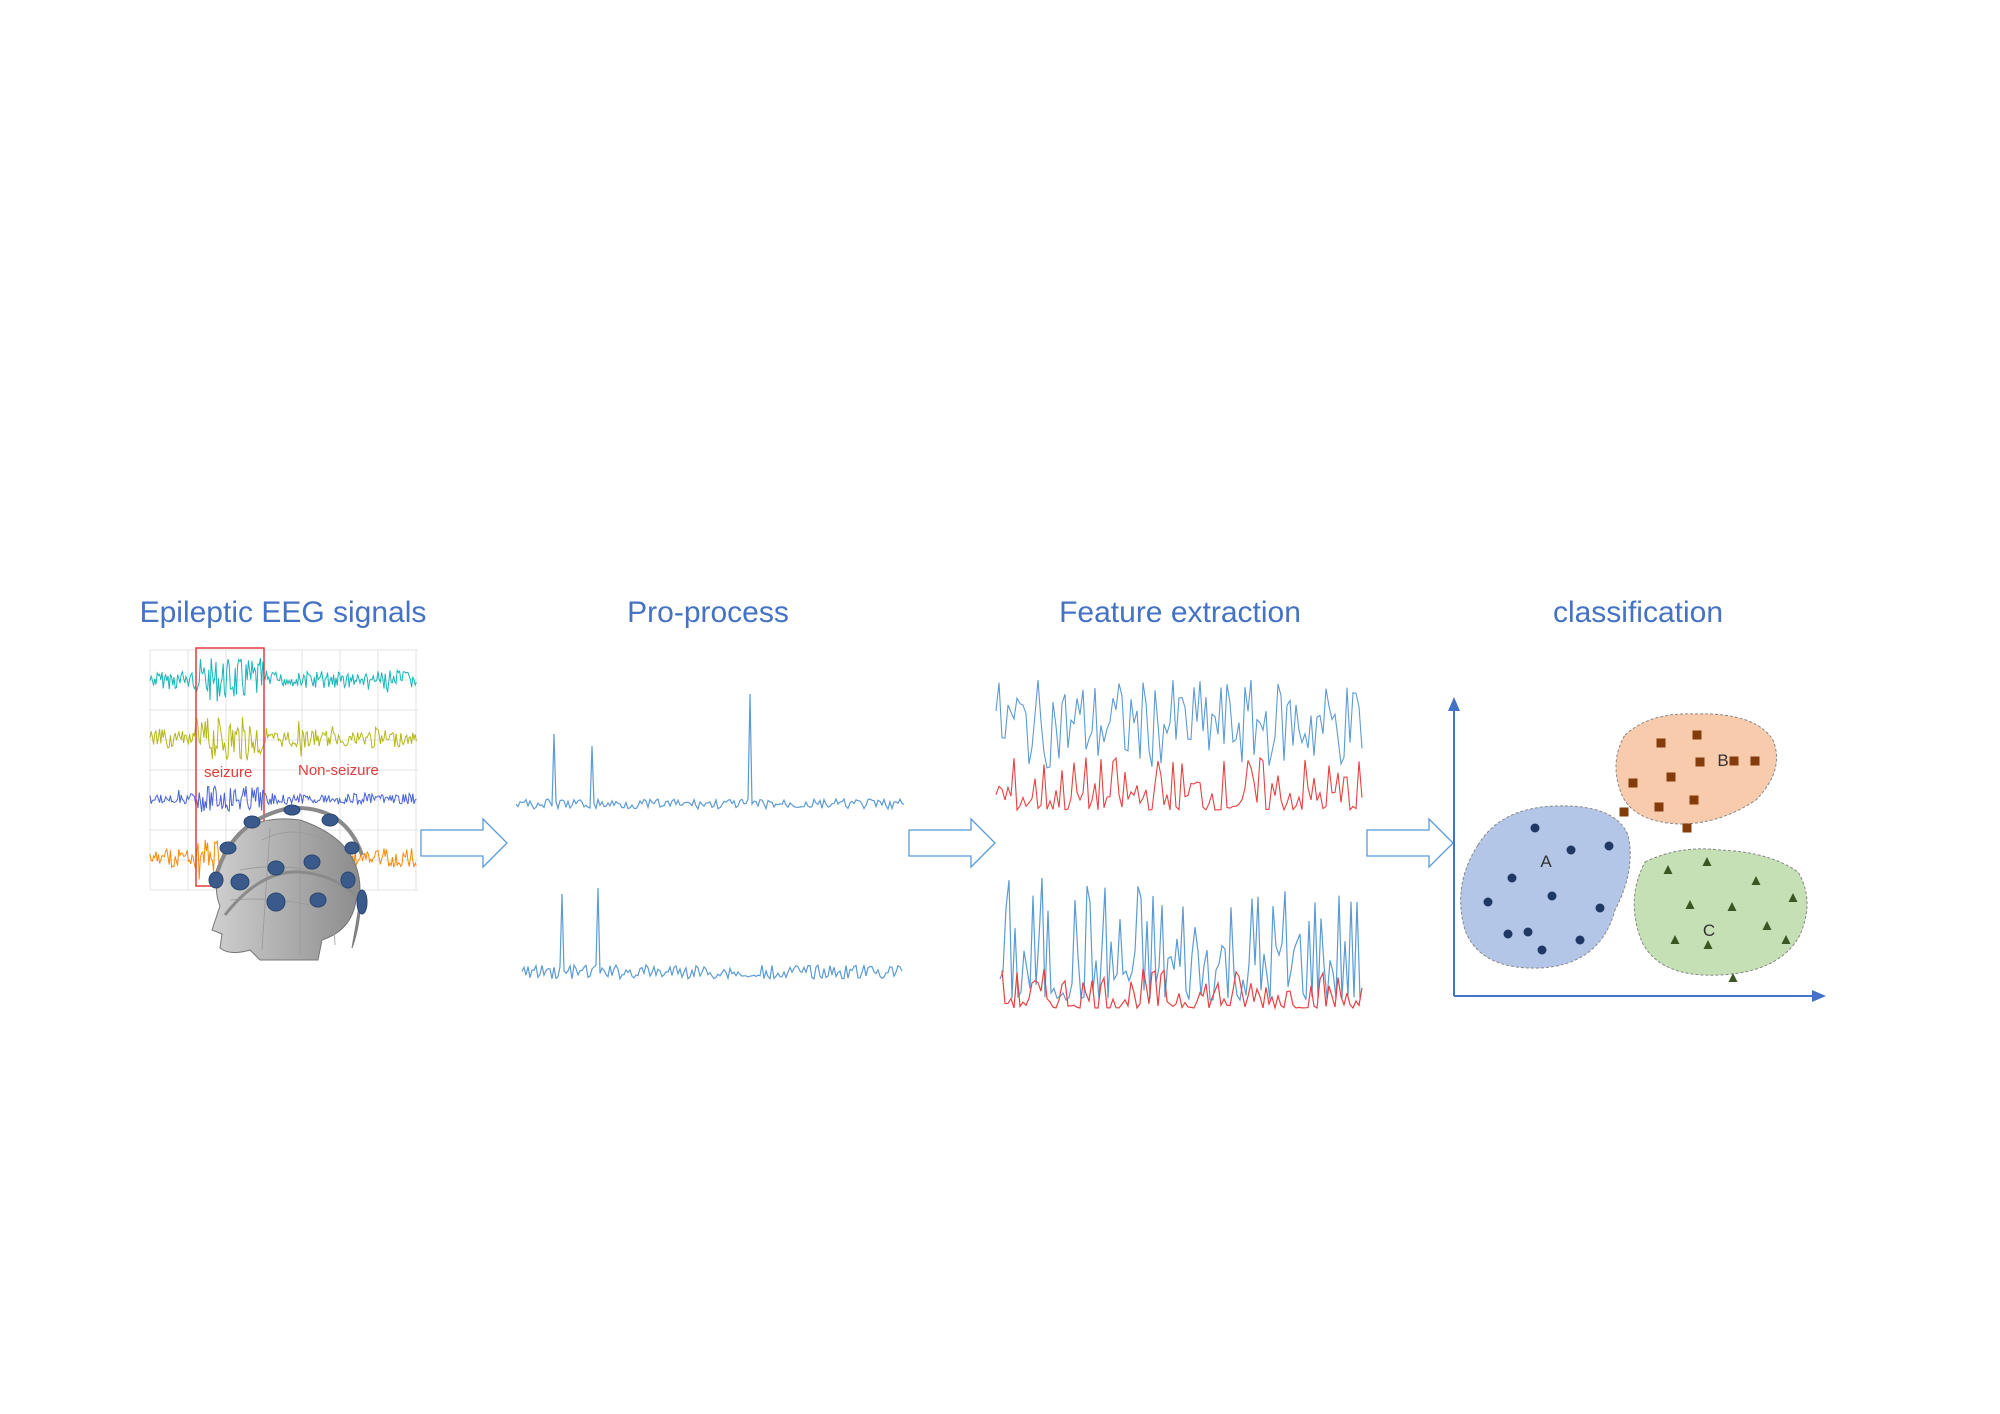 Image resolution: width=2000 pixels, height=1414 pixels. I want to click on non-seizure-label: Non-seizure, so click(338, 770).